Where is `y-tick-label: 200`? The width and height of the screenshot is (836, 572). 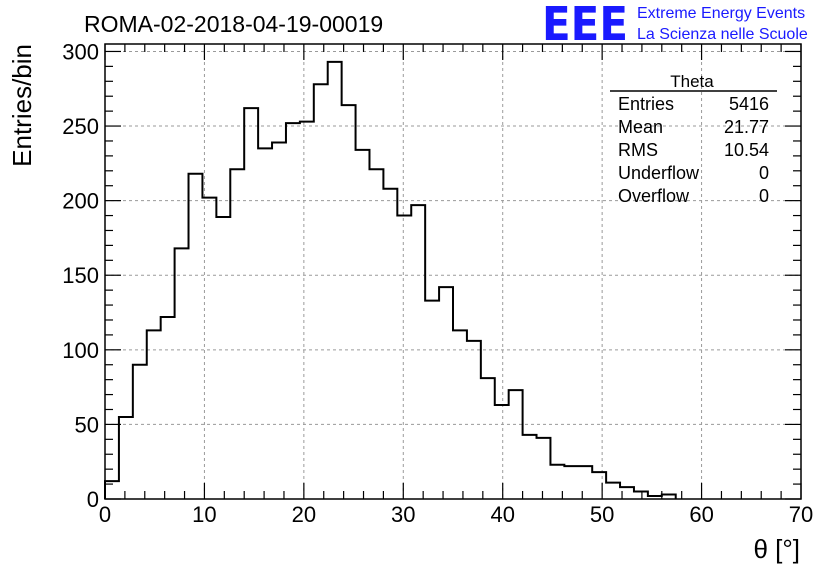
y-tick-label: 200 is located at coordinates (80, 201).